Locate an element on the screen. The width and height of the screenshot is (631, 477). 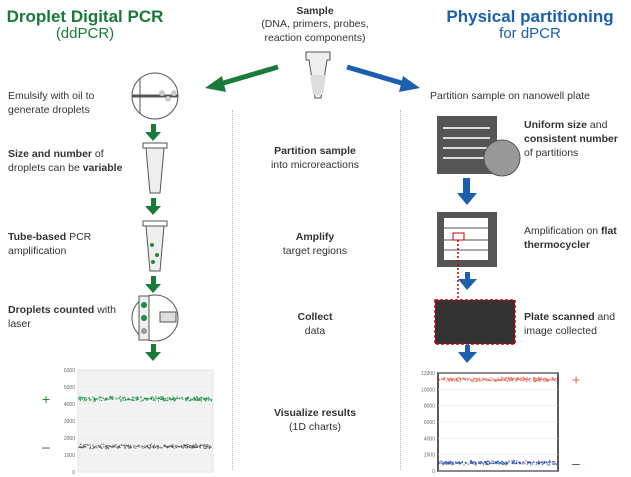
laser-reader-icon is located at coordinates (155, 318).